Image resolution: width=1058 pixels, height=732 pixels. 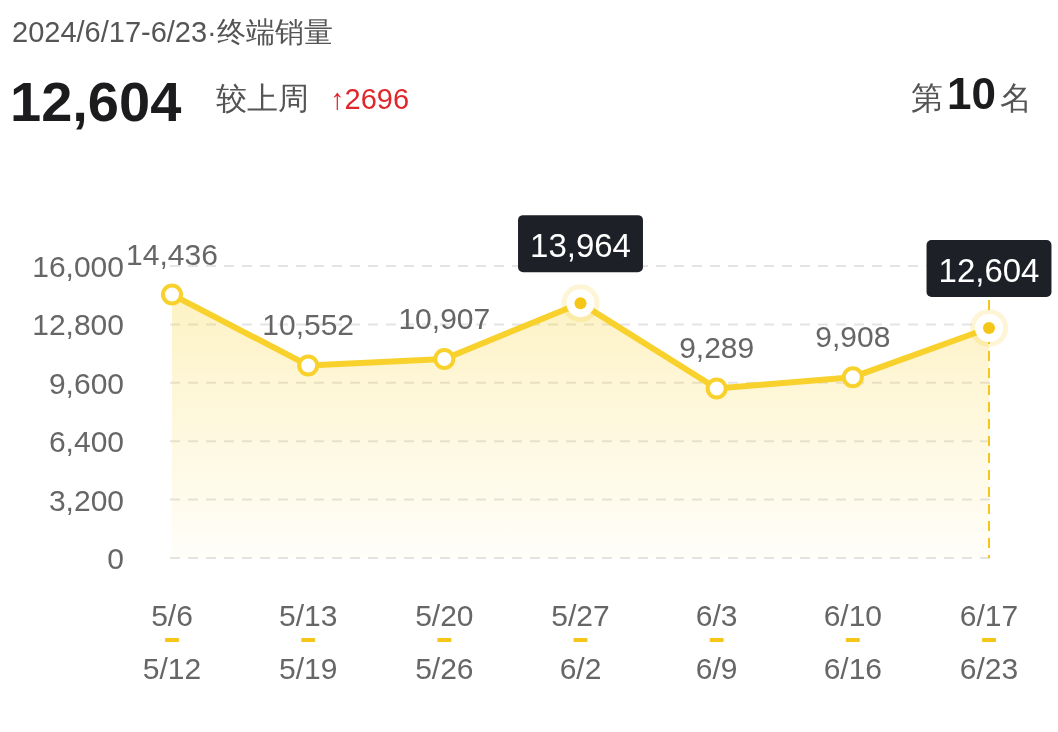 I want to click on data-label: 10,907, so click(x=444, y=318).